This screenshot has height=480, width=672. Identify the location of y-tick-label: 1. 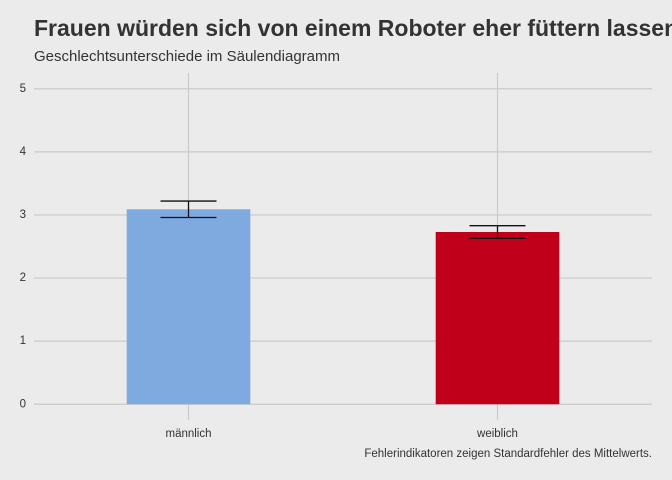
(23, 341).